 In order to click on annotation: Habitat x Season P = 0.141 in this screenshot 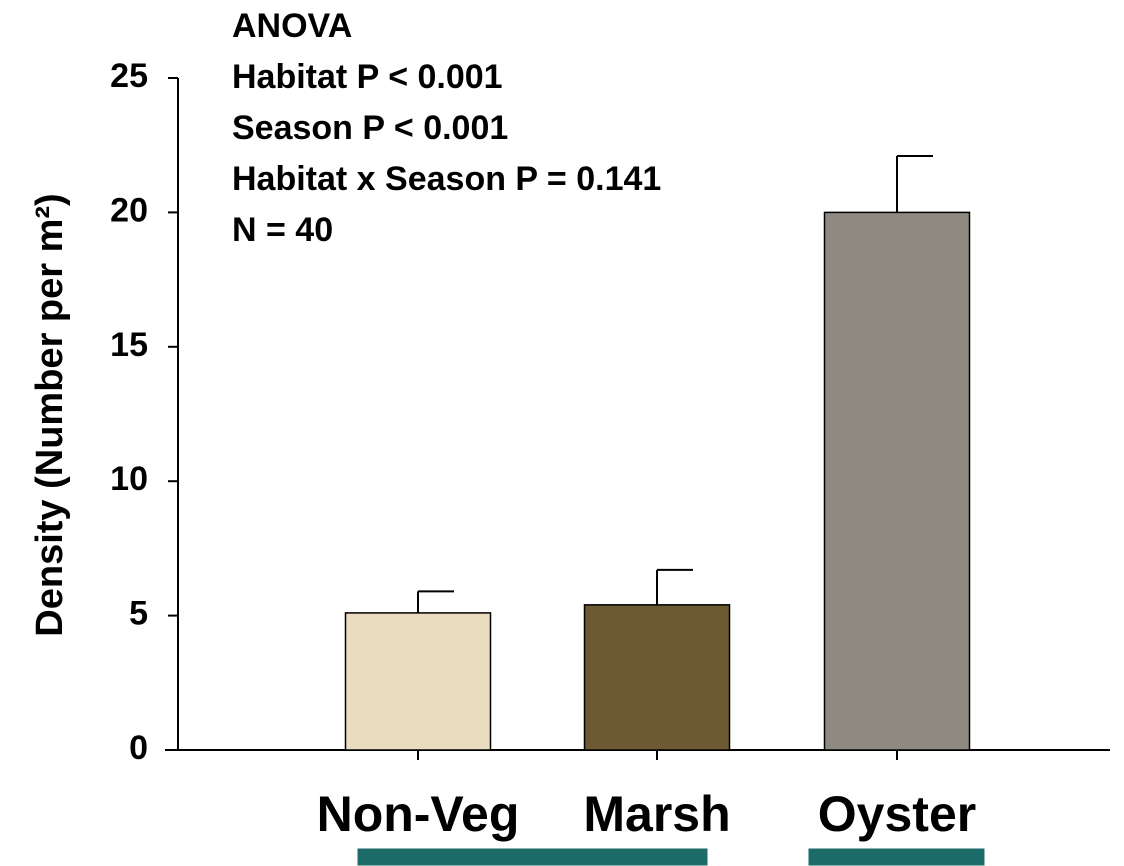, I will do `click(446, 179)`.